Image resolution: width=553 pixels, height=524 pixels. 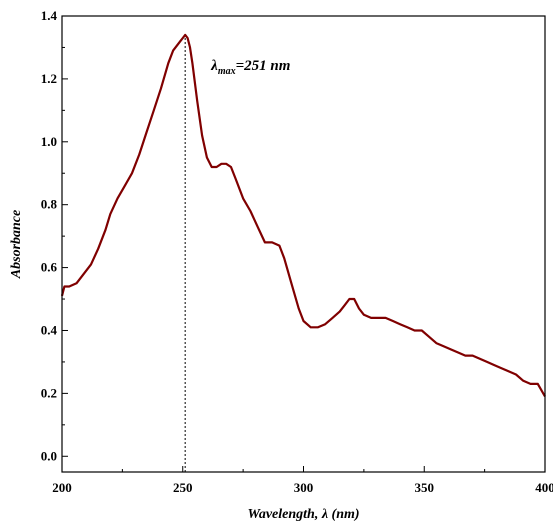 What do you see at coordinates (227, 71) in the screenshot?
I see `annotation-subscript: max` at bounding box center [227, 71].